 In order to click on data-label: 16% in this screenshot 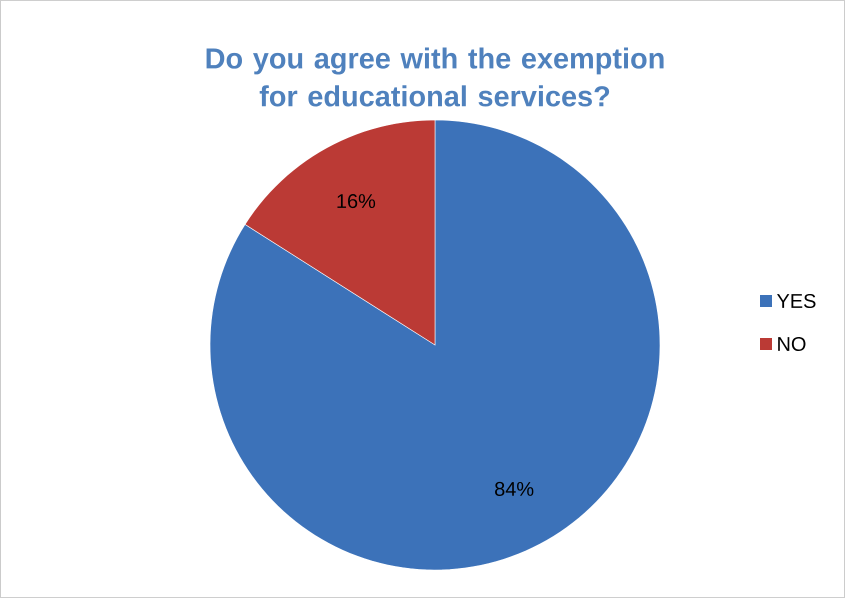, I will do `click(356, 201)`.